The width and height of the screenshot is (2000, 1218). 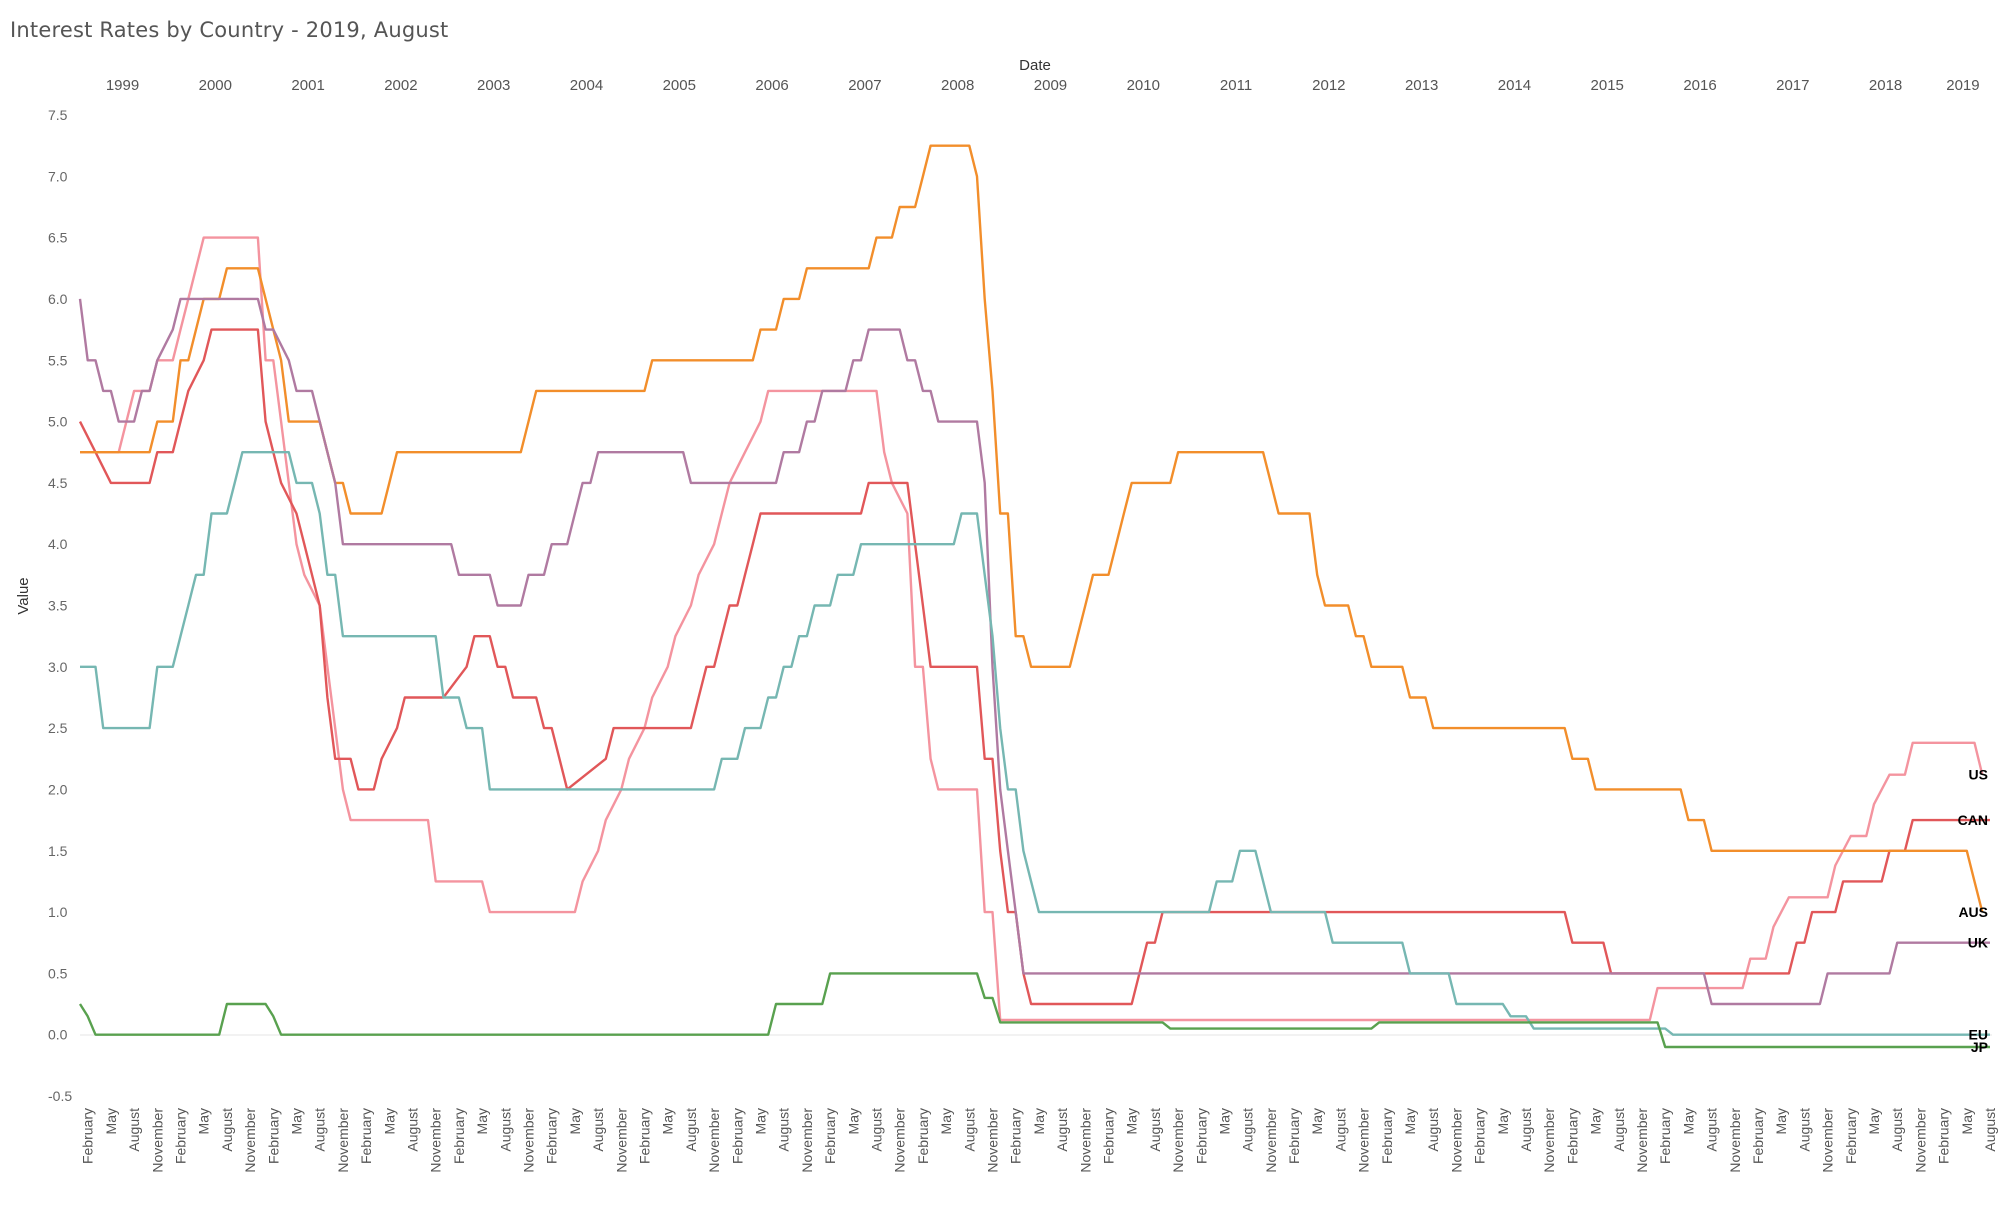 I want to click on year-label: 2009, so click(x=1050, y=85).